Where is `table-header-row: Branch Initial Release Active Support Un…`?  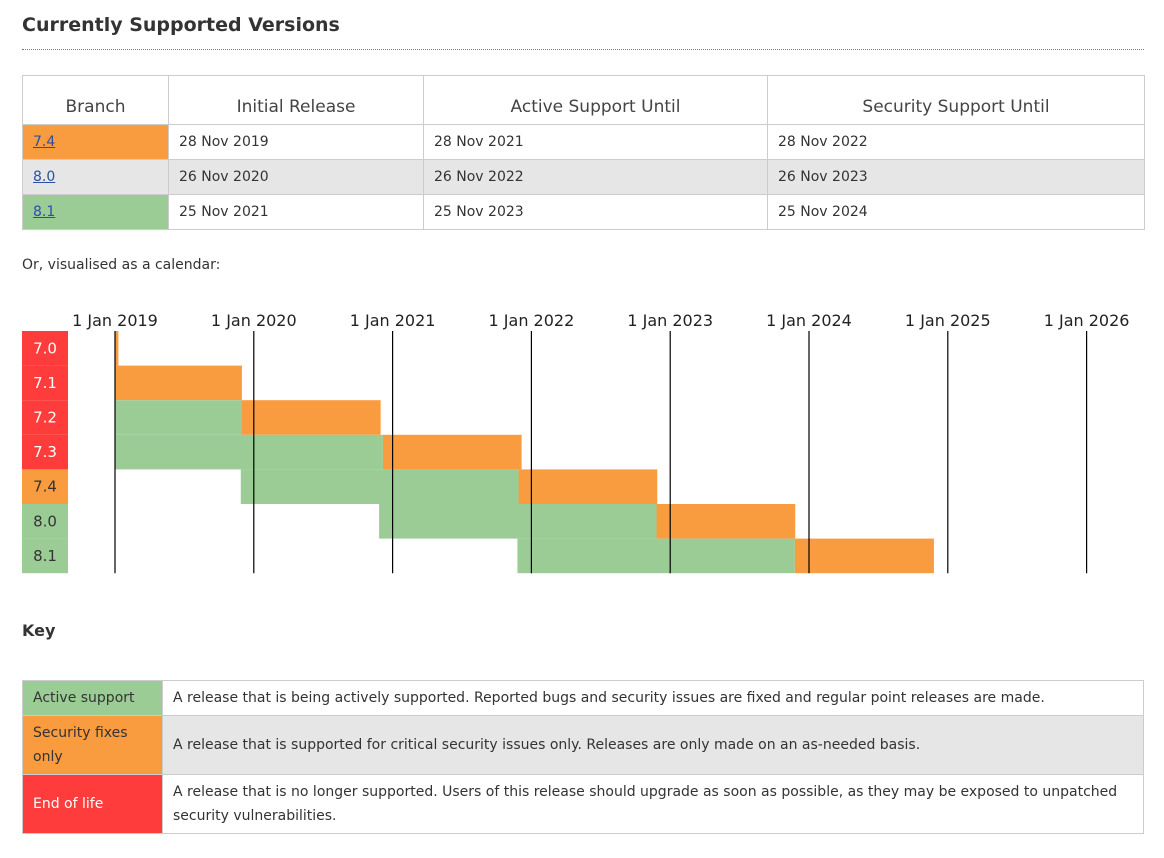
table-header-row: Branch Initial Release Active Support Un… is located at coordinates (583, 100).